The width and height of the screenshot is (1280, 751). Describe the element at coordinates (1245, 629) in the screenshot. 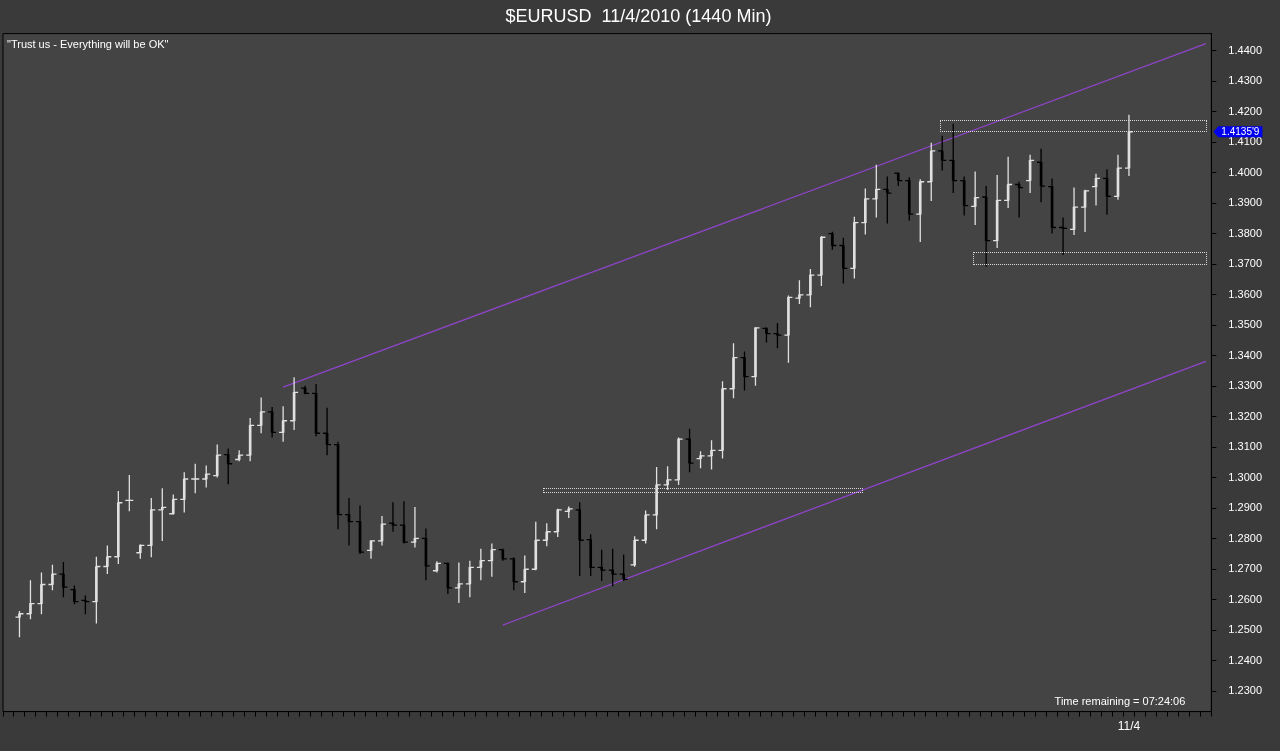

I see `y-tick-label: 1.2500` at that location.